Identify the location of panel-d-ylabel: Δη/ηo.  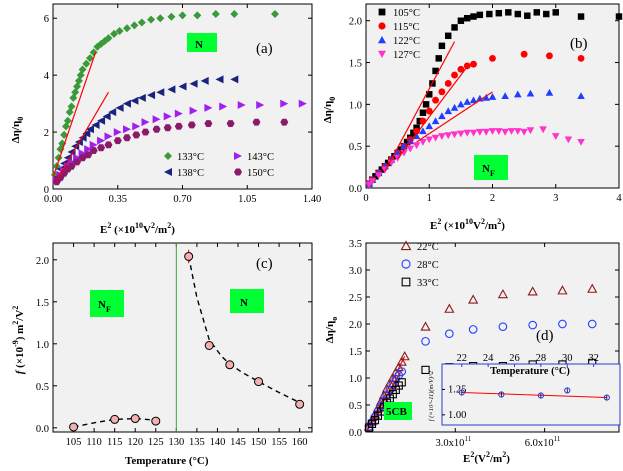
(331, 330).